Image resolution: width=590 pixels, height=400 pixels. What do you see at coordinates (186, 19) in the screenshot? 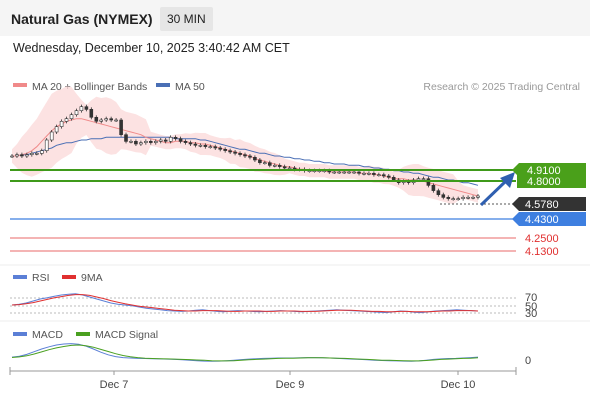
I see `timeframe-button: 30 MIN` at bounding box center [186, 19].